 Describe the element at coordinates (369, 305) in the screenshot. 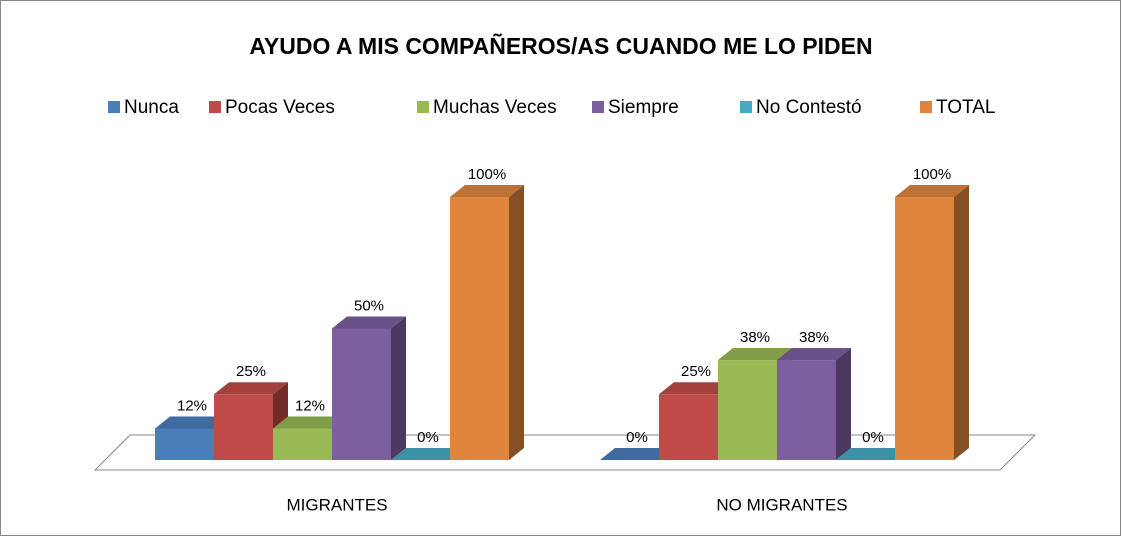

I see `data-label: 50%` at that location.